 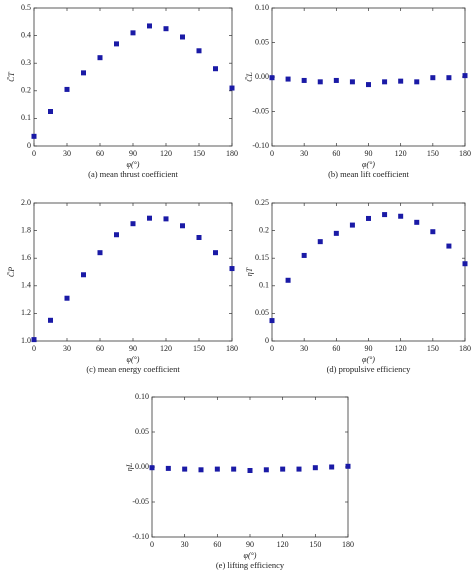 I want to click on y-tick-label: 0.00, so click(x=262, y=76).